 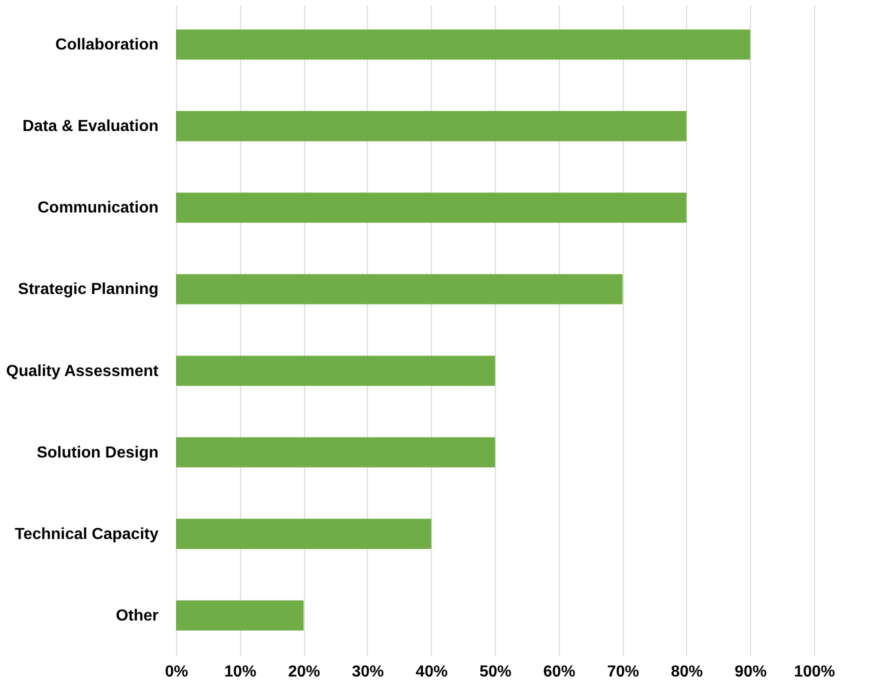 What do you see at coordinates (88, 289) in the screenshot?
I see `y-tick-label: Strategic Planning` at bounding box center [88, 289].